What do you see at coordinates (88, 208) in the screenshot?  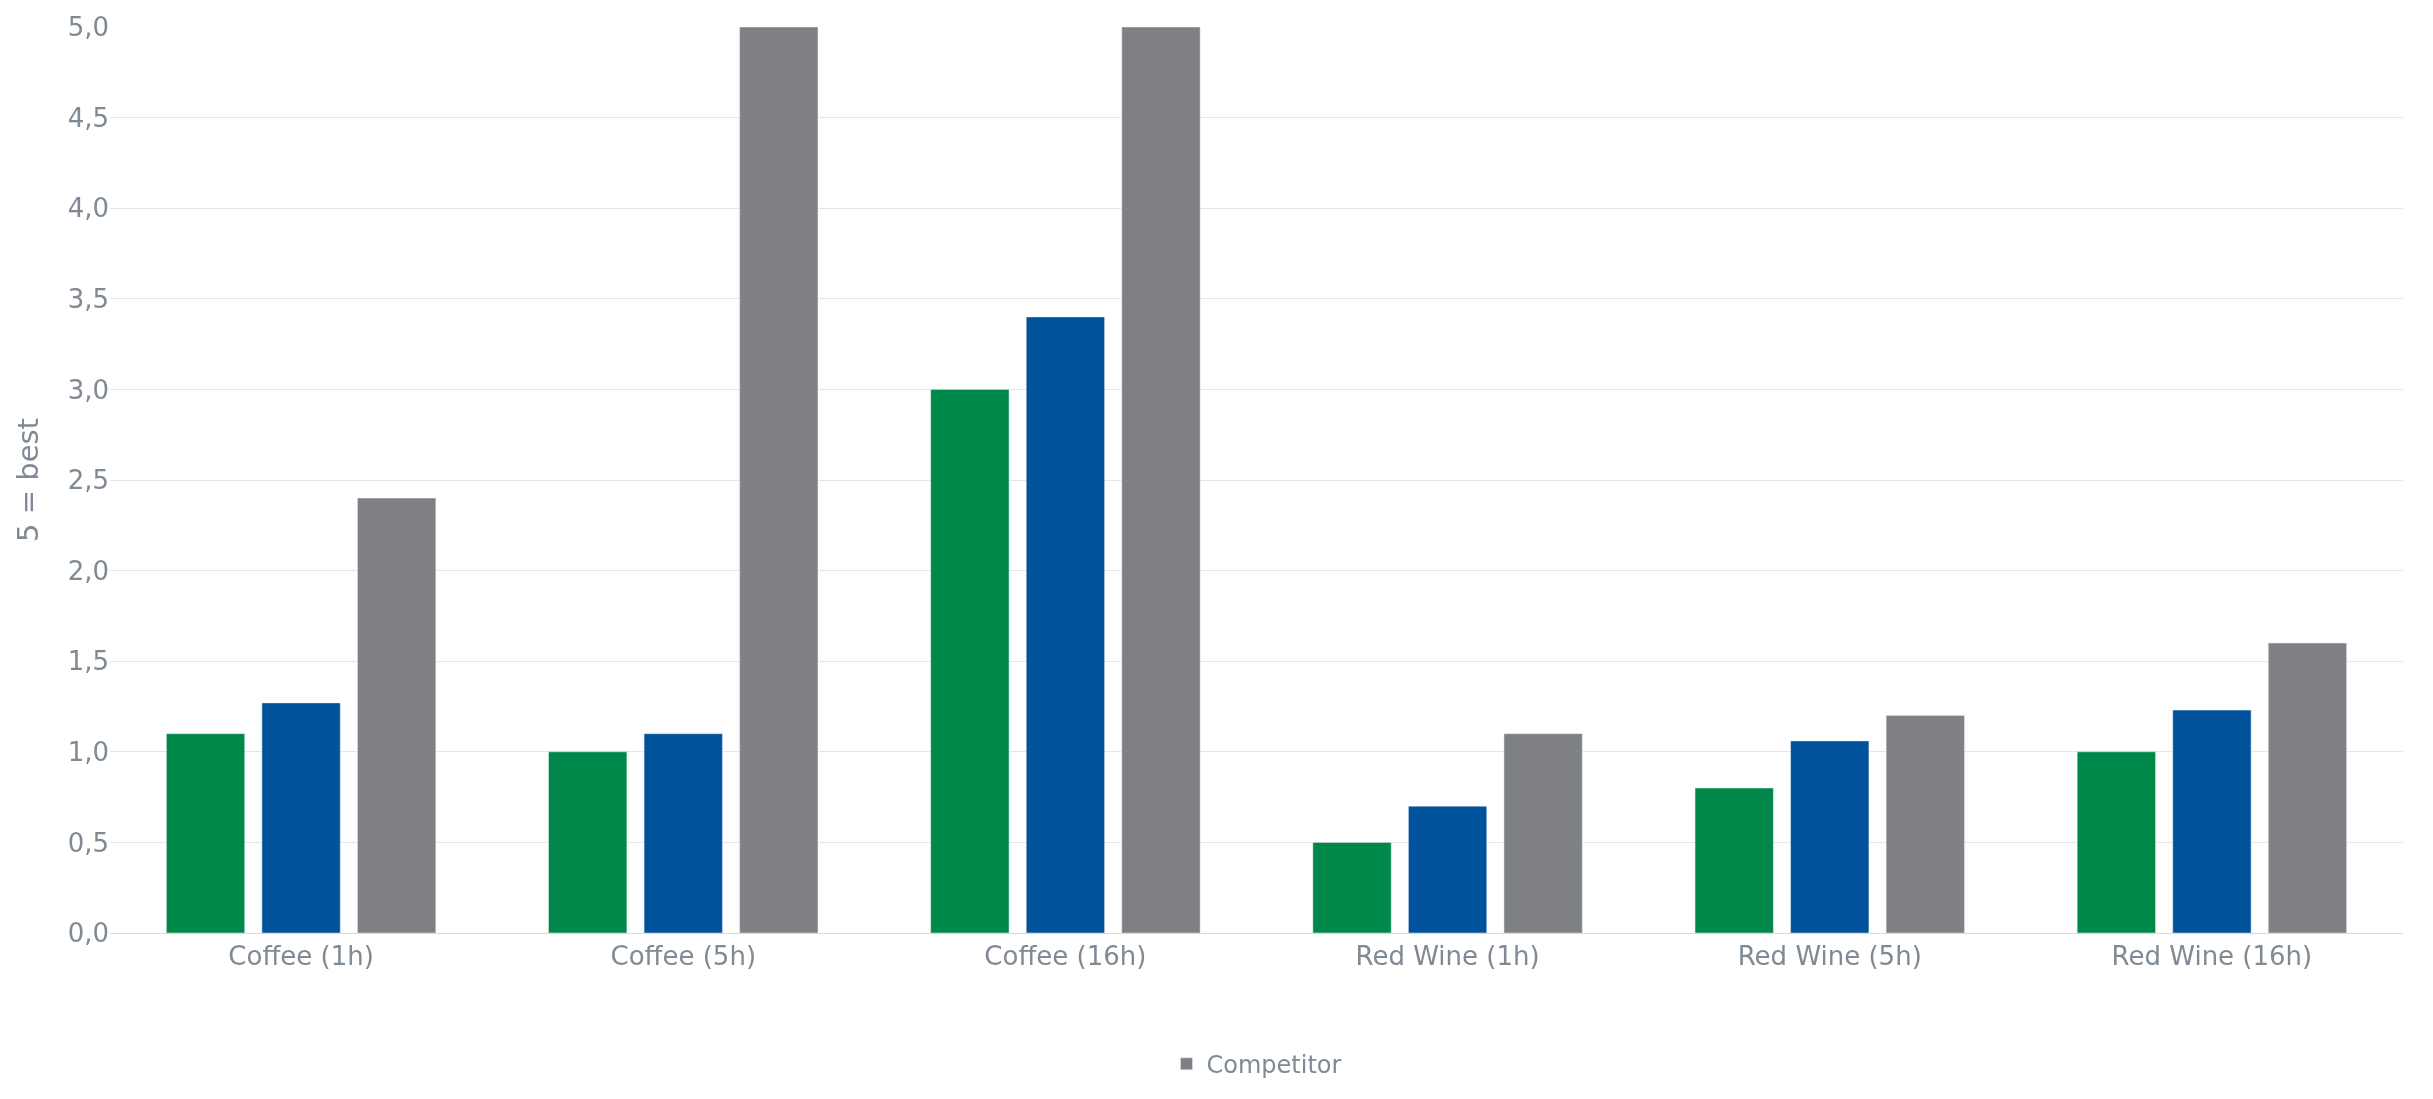 I see `y-tick-label: 4,0` at bounding box center [88, 208].